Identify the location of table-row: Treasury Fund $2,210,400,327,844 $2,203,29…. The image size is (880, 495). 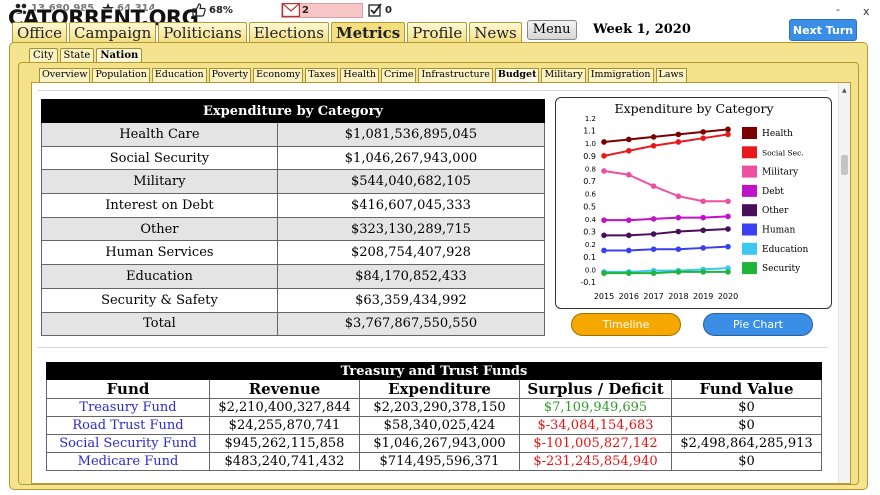
(434, 407).